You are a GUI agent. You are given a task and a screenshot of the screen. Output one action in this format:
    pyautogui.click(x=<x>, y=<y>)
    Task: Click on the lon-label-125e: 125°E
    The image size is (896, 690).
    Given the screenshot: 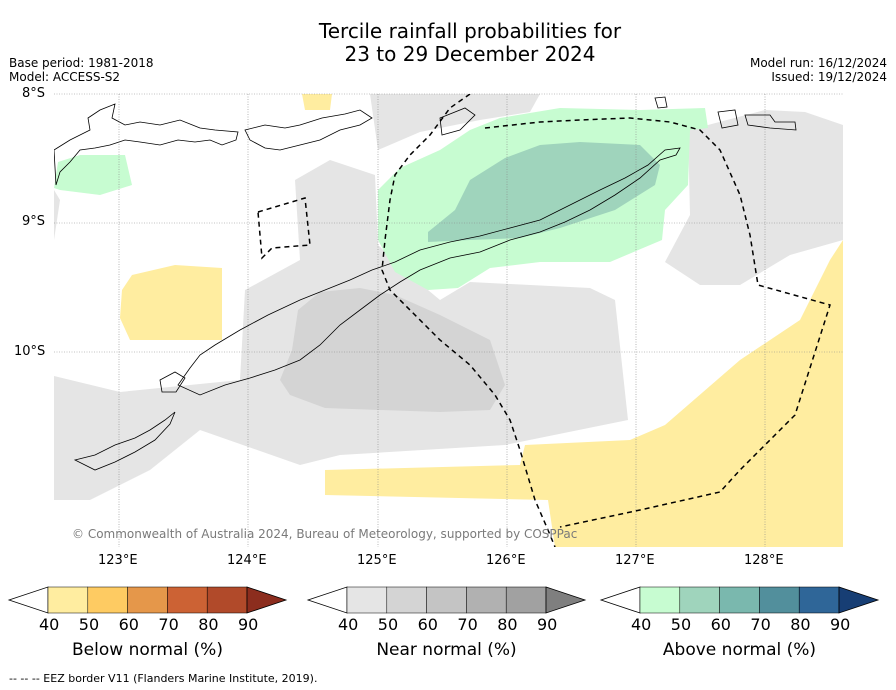 What is the action you would take?
    pyautogui.click(x=377, y=560)
    